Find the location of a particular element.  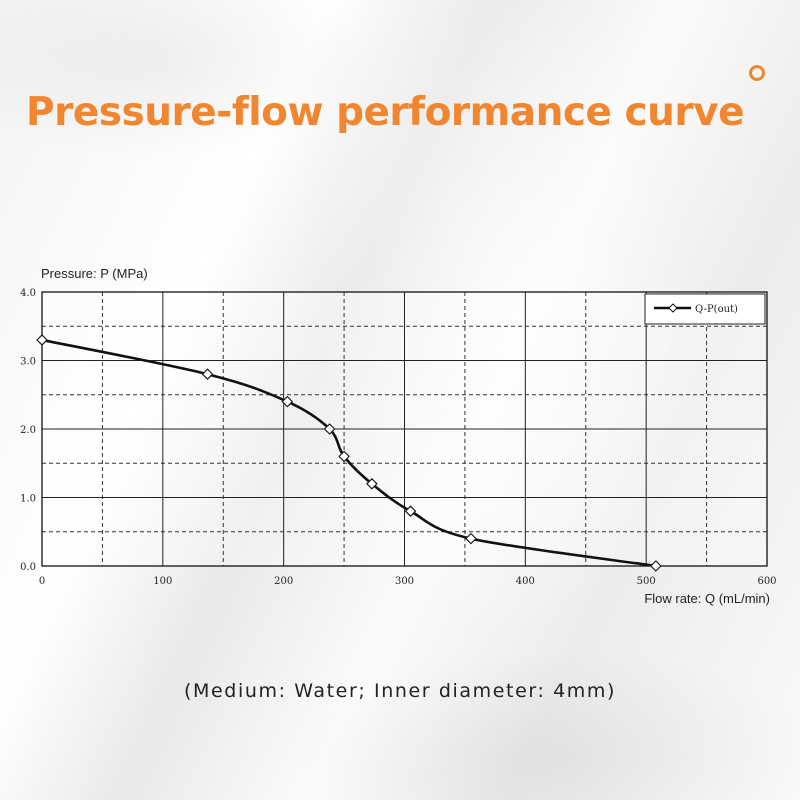

x-tick-label: 600 is located at coordinates (766, 581).